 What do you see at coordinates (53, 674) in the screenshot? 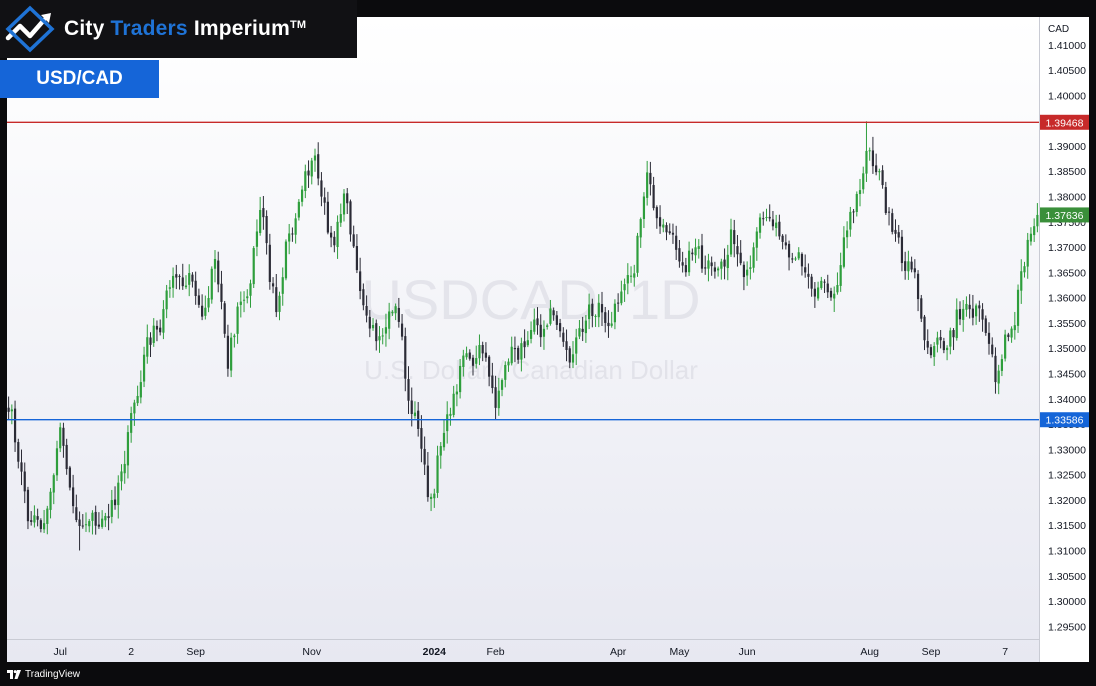
I see `tradingview-label: TradingView` at bounding box center [53, 674].